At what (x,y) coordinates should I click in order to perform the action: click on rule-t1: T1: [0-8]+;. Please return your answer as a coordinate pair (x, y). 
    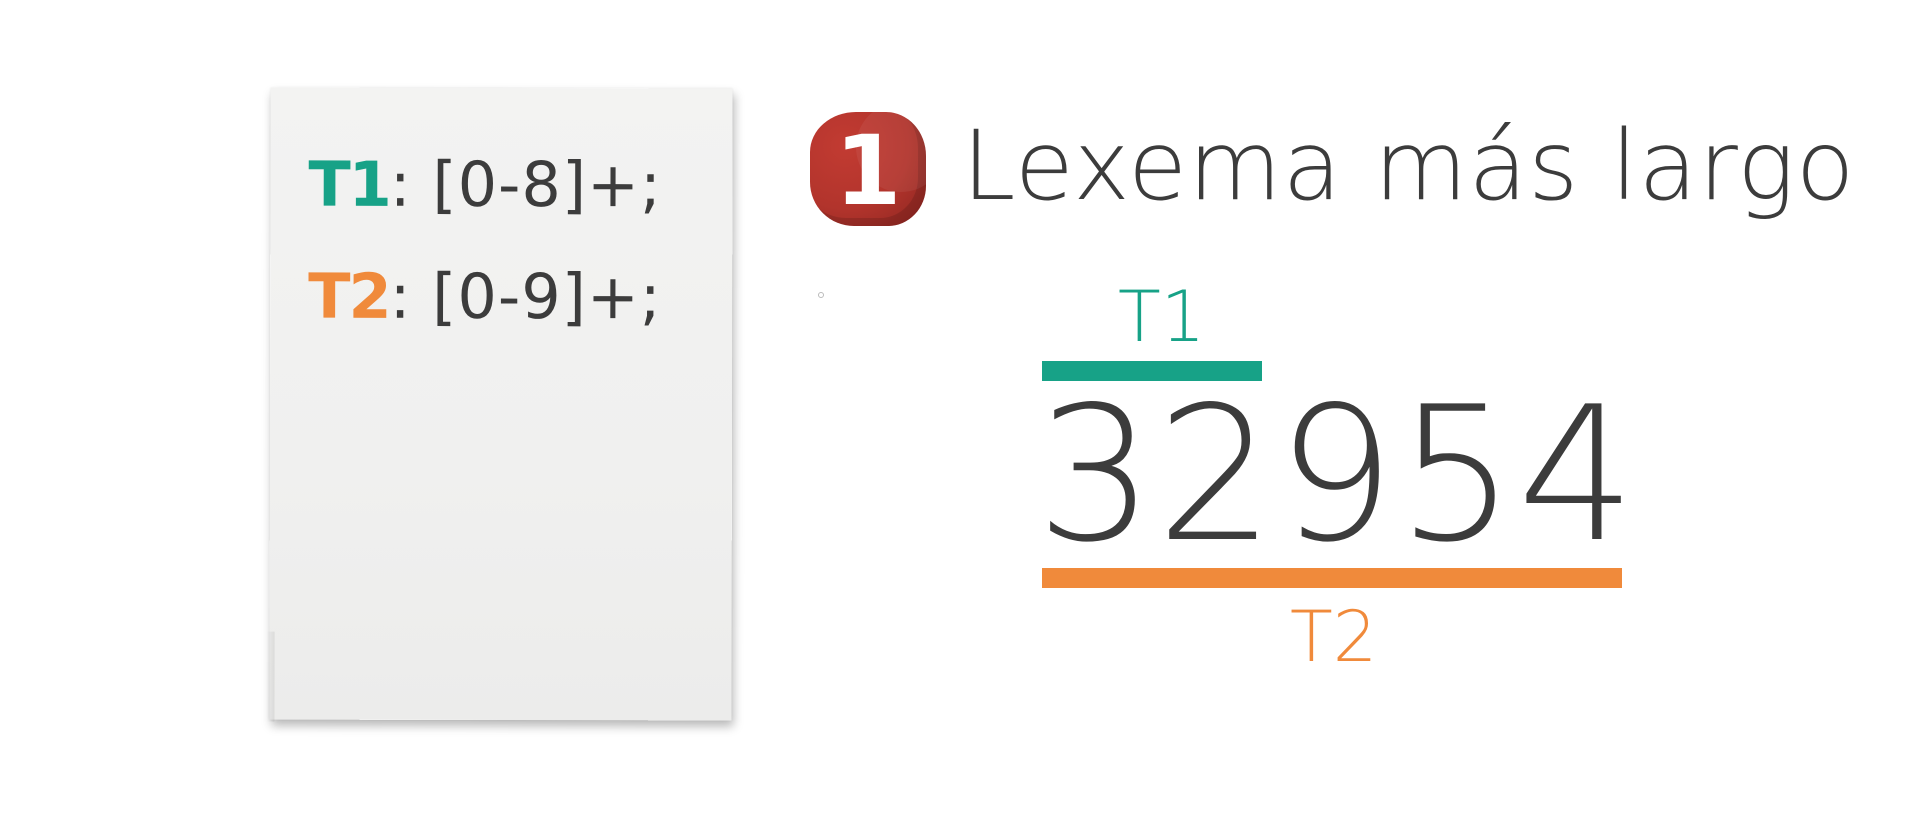
    Looking at the image, I should click on (485, 185).